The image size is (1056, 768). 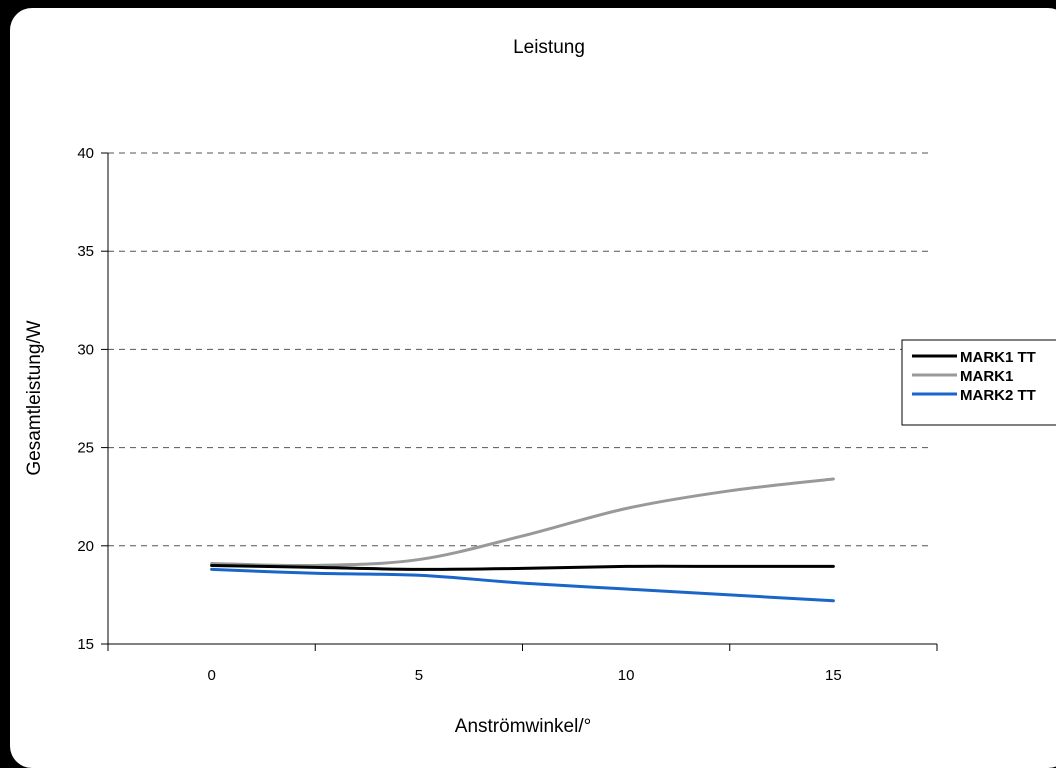 I want to click on y-tick-label: 25, so click(x=85, y=448).